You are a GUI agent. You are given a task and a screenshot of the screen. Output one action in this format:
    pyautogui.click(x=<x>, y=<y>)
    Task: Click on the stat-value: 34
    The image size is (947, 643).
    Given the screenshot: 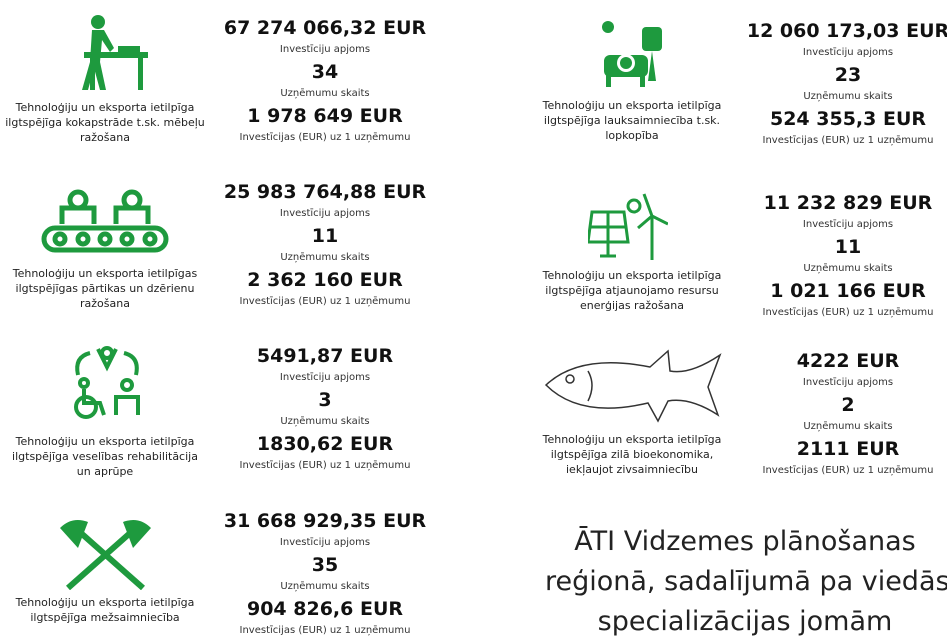 What is the action you would take?
    pyautogui.click(x=325, y=72)
    